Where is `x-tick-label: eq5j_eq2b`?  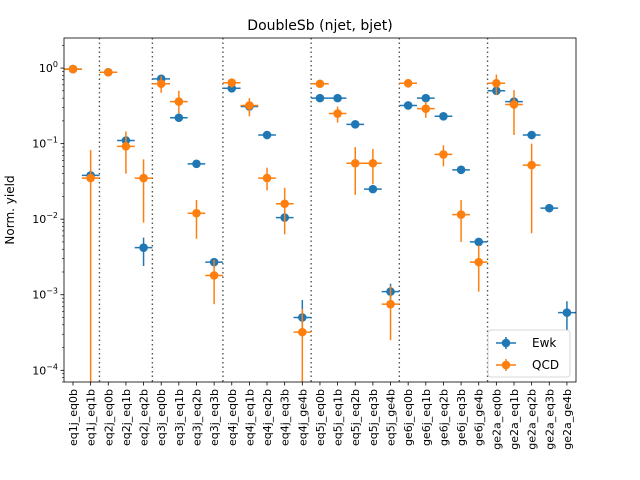 x-tick-label: eq5j_eq2b is located at coordinates (355, 417).